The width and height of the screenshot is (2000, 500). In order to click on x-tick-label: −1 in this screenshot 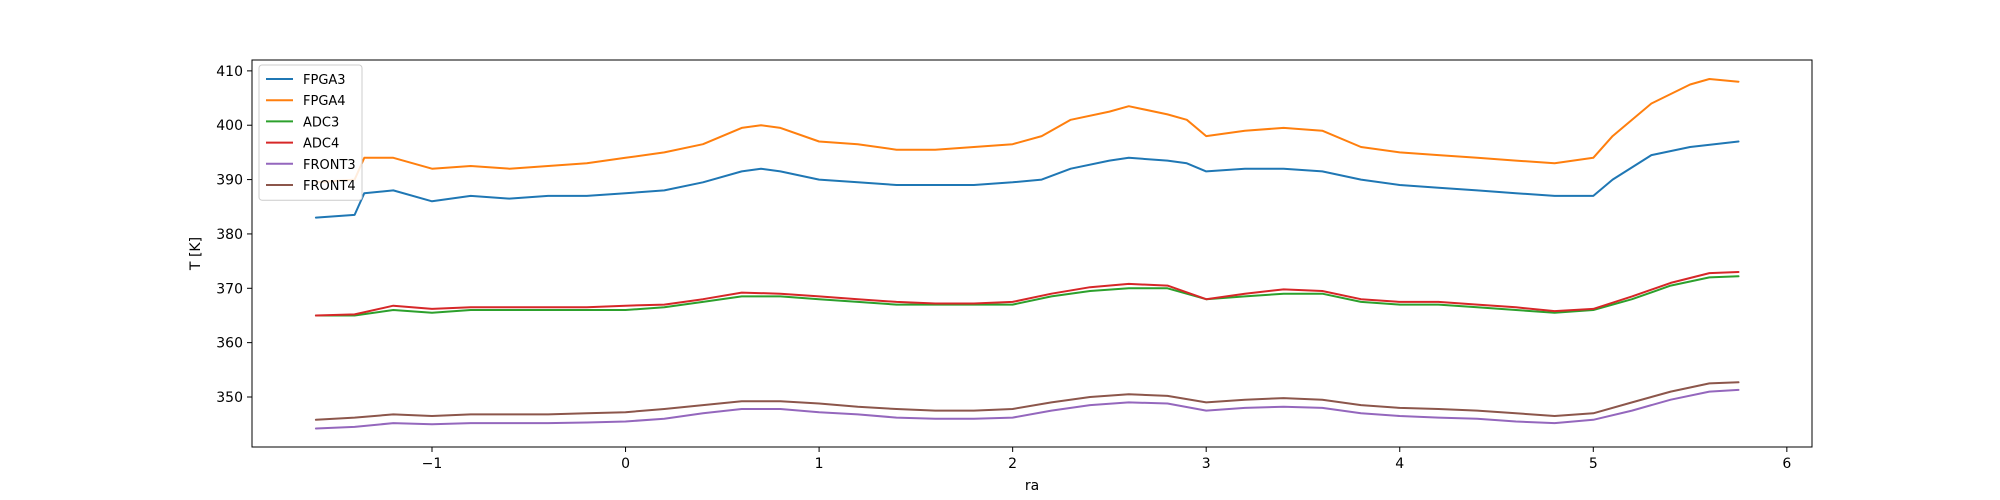, I will do `click(432, 464)`.